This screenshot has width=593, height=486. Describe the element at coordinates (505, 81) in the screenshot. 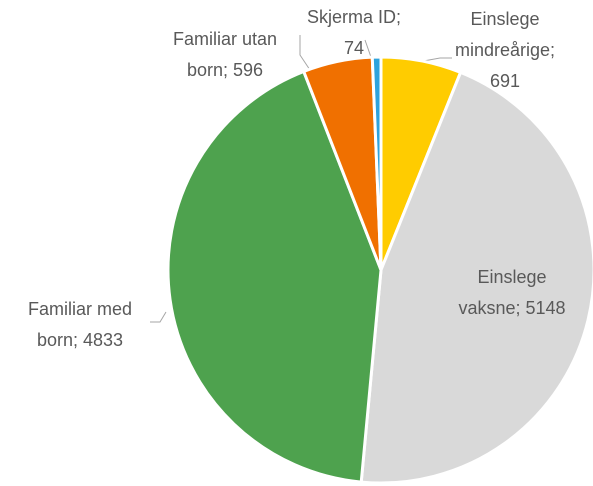

I see `label-value: 691` at that location.